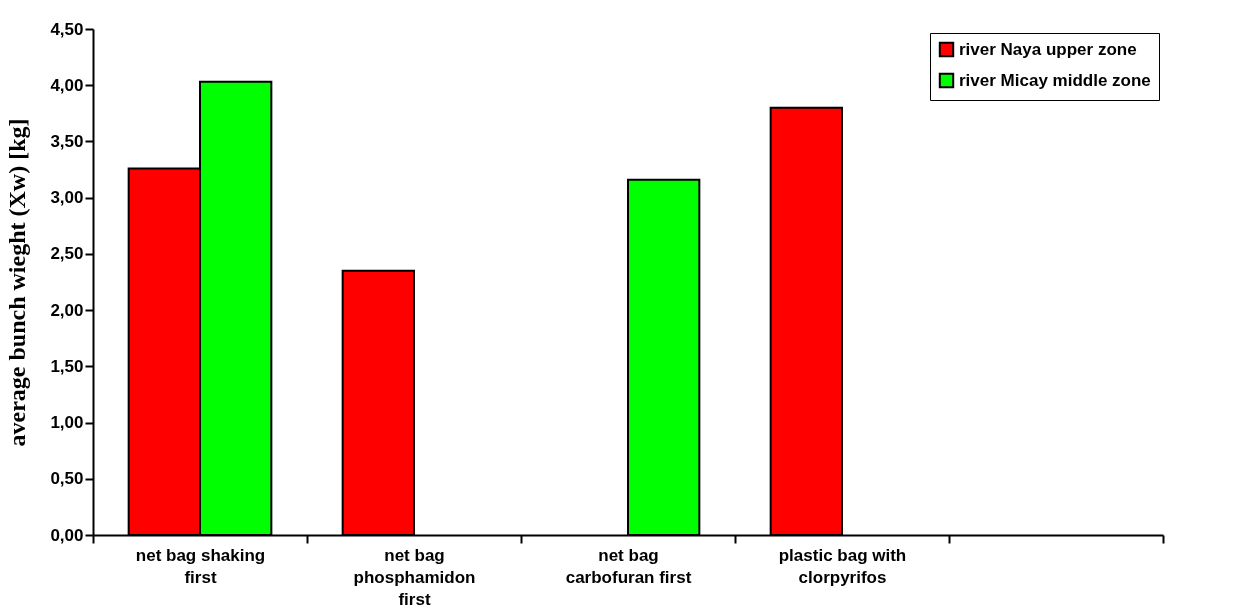  I want to click on y-tick-label: 3,00, so click(67, 198).